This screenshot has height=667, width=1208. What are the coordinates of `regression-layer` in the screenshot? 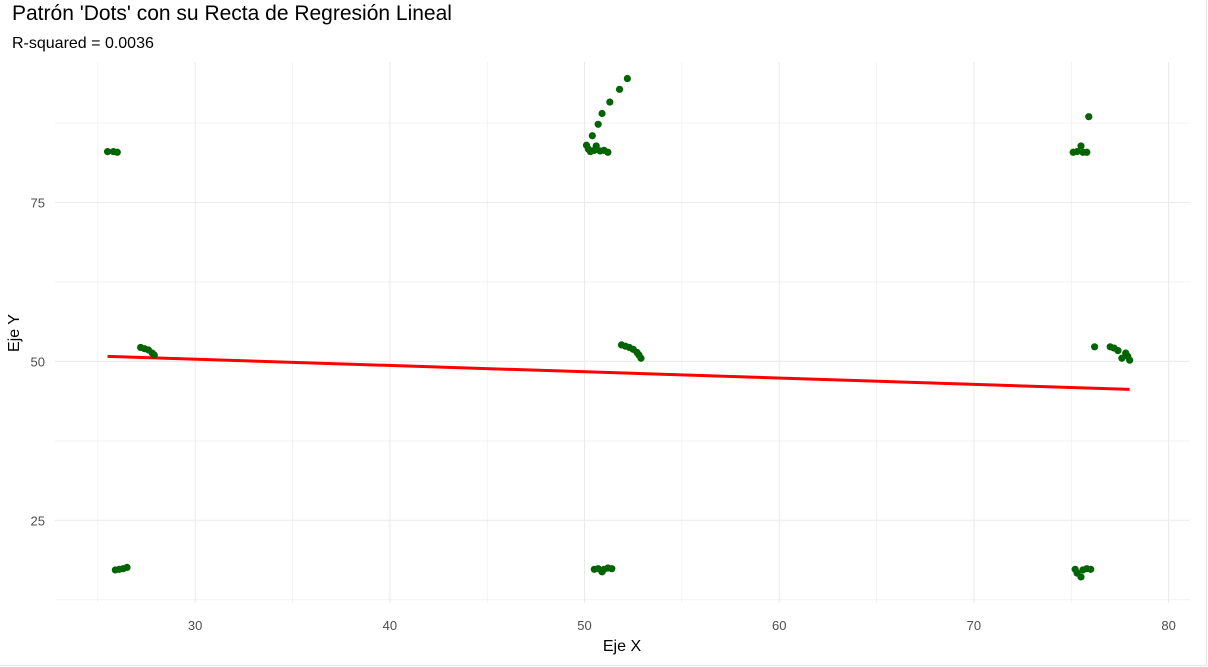 It's located at (618, 372).